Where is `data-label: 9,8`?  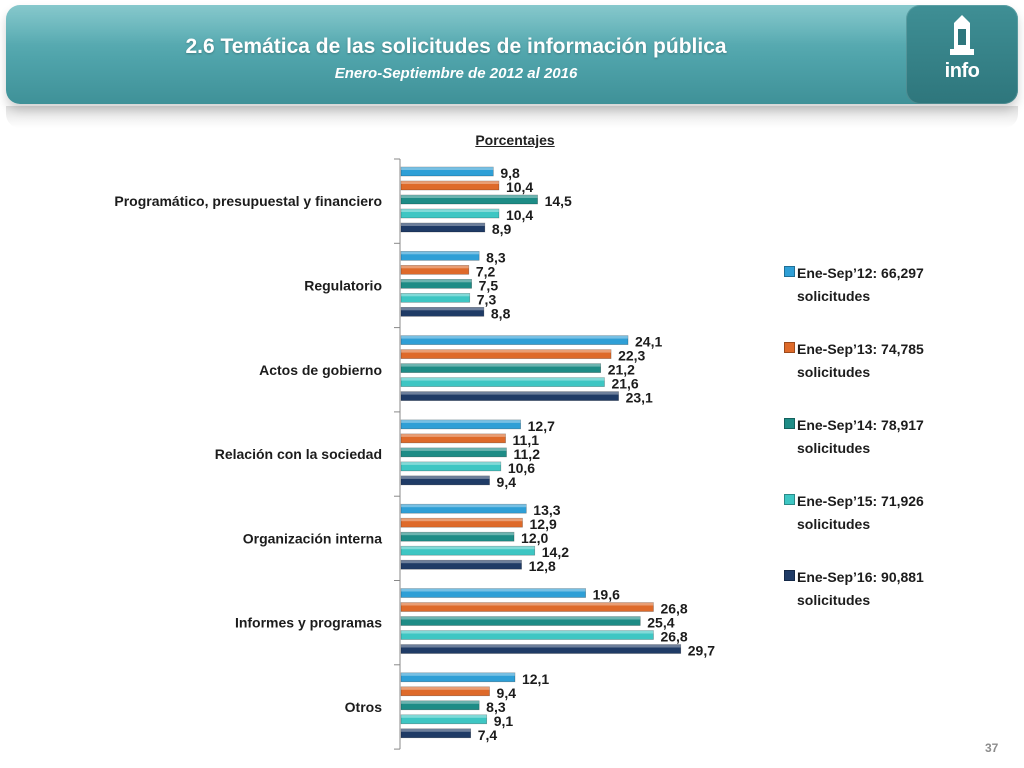
data-label: 9,8 is located at coordinates (510, 173).